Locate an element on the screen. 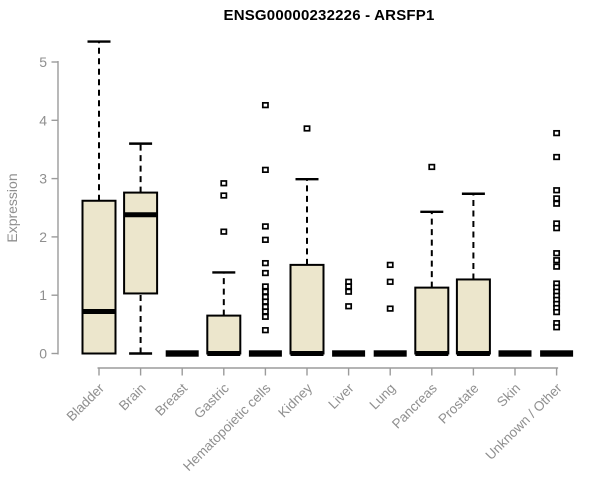  boxplot-group-hematopoietic-cells is located at coordinates (265, 229).